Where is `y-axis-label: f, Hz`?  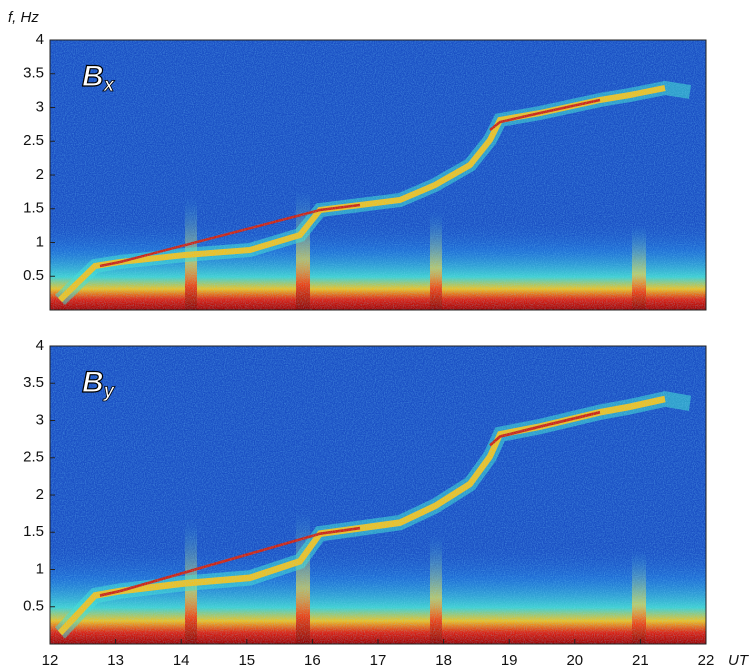
y-axis-label: f, Hz is located at coordinates (23, 17).